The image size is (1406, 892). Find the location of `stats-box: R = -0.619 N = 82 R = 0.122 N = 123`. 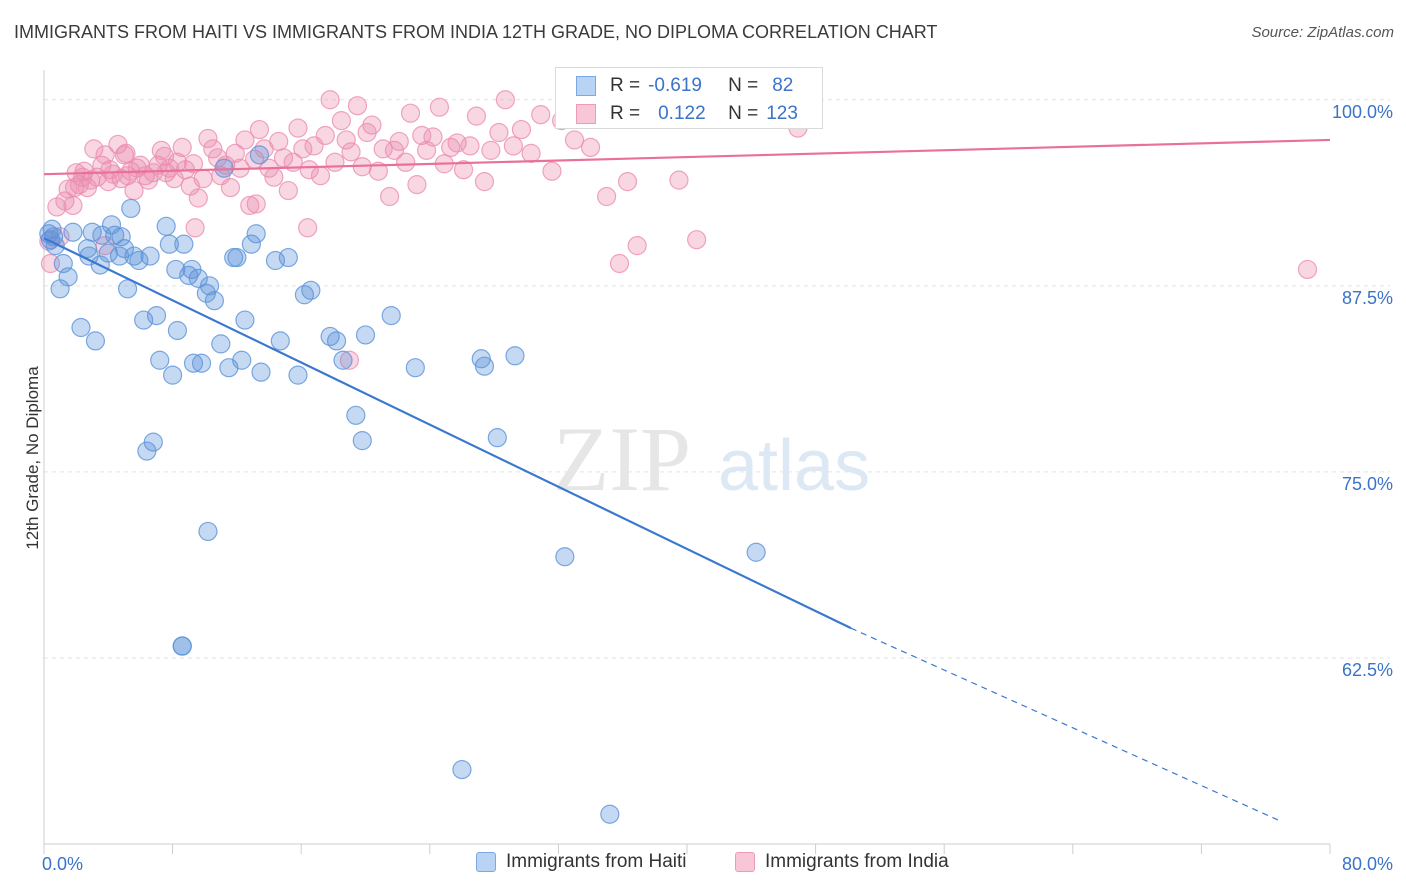

stats-box: R = -0.619 N = 82 R = 0.122 N = 123 is located at coordinates (689, 98).